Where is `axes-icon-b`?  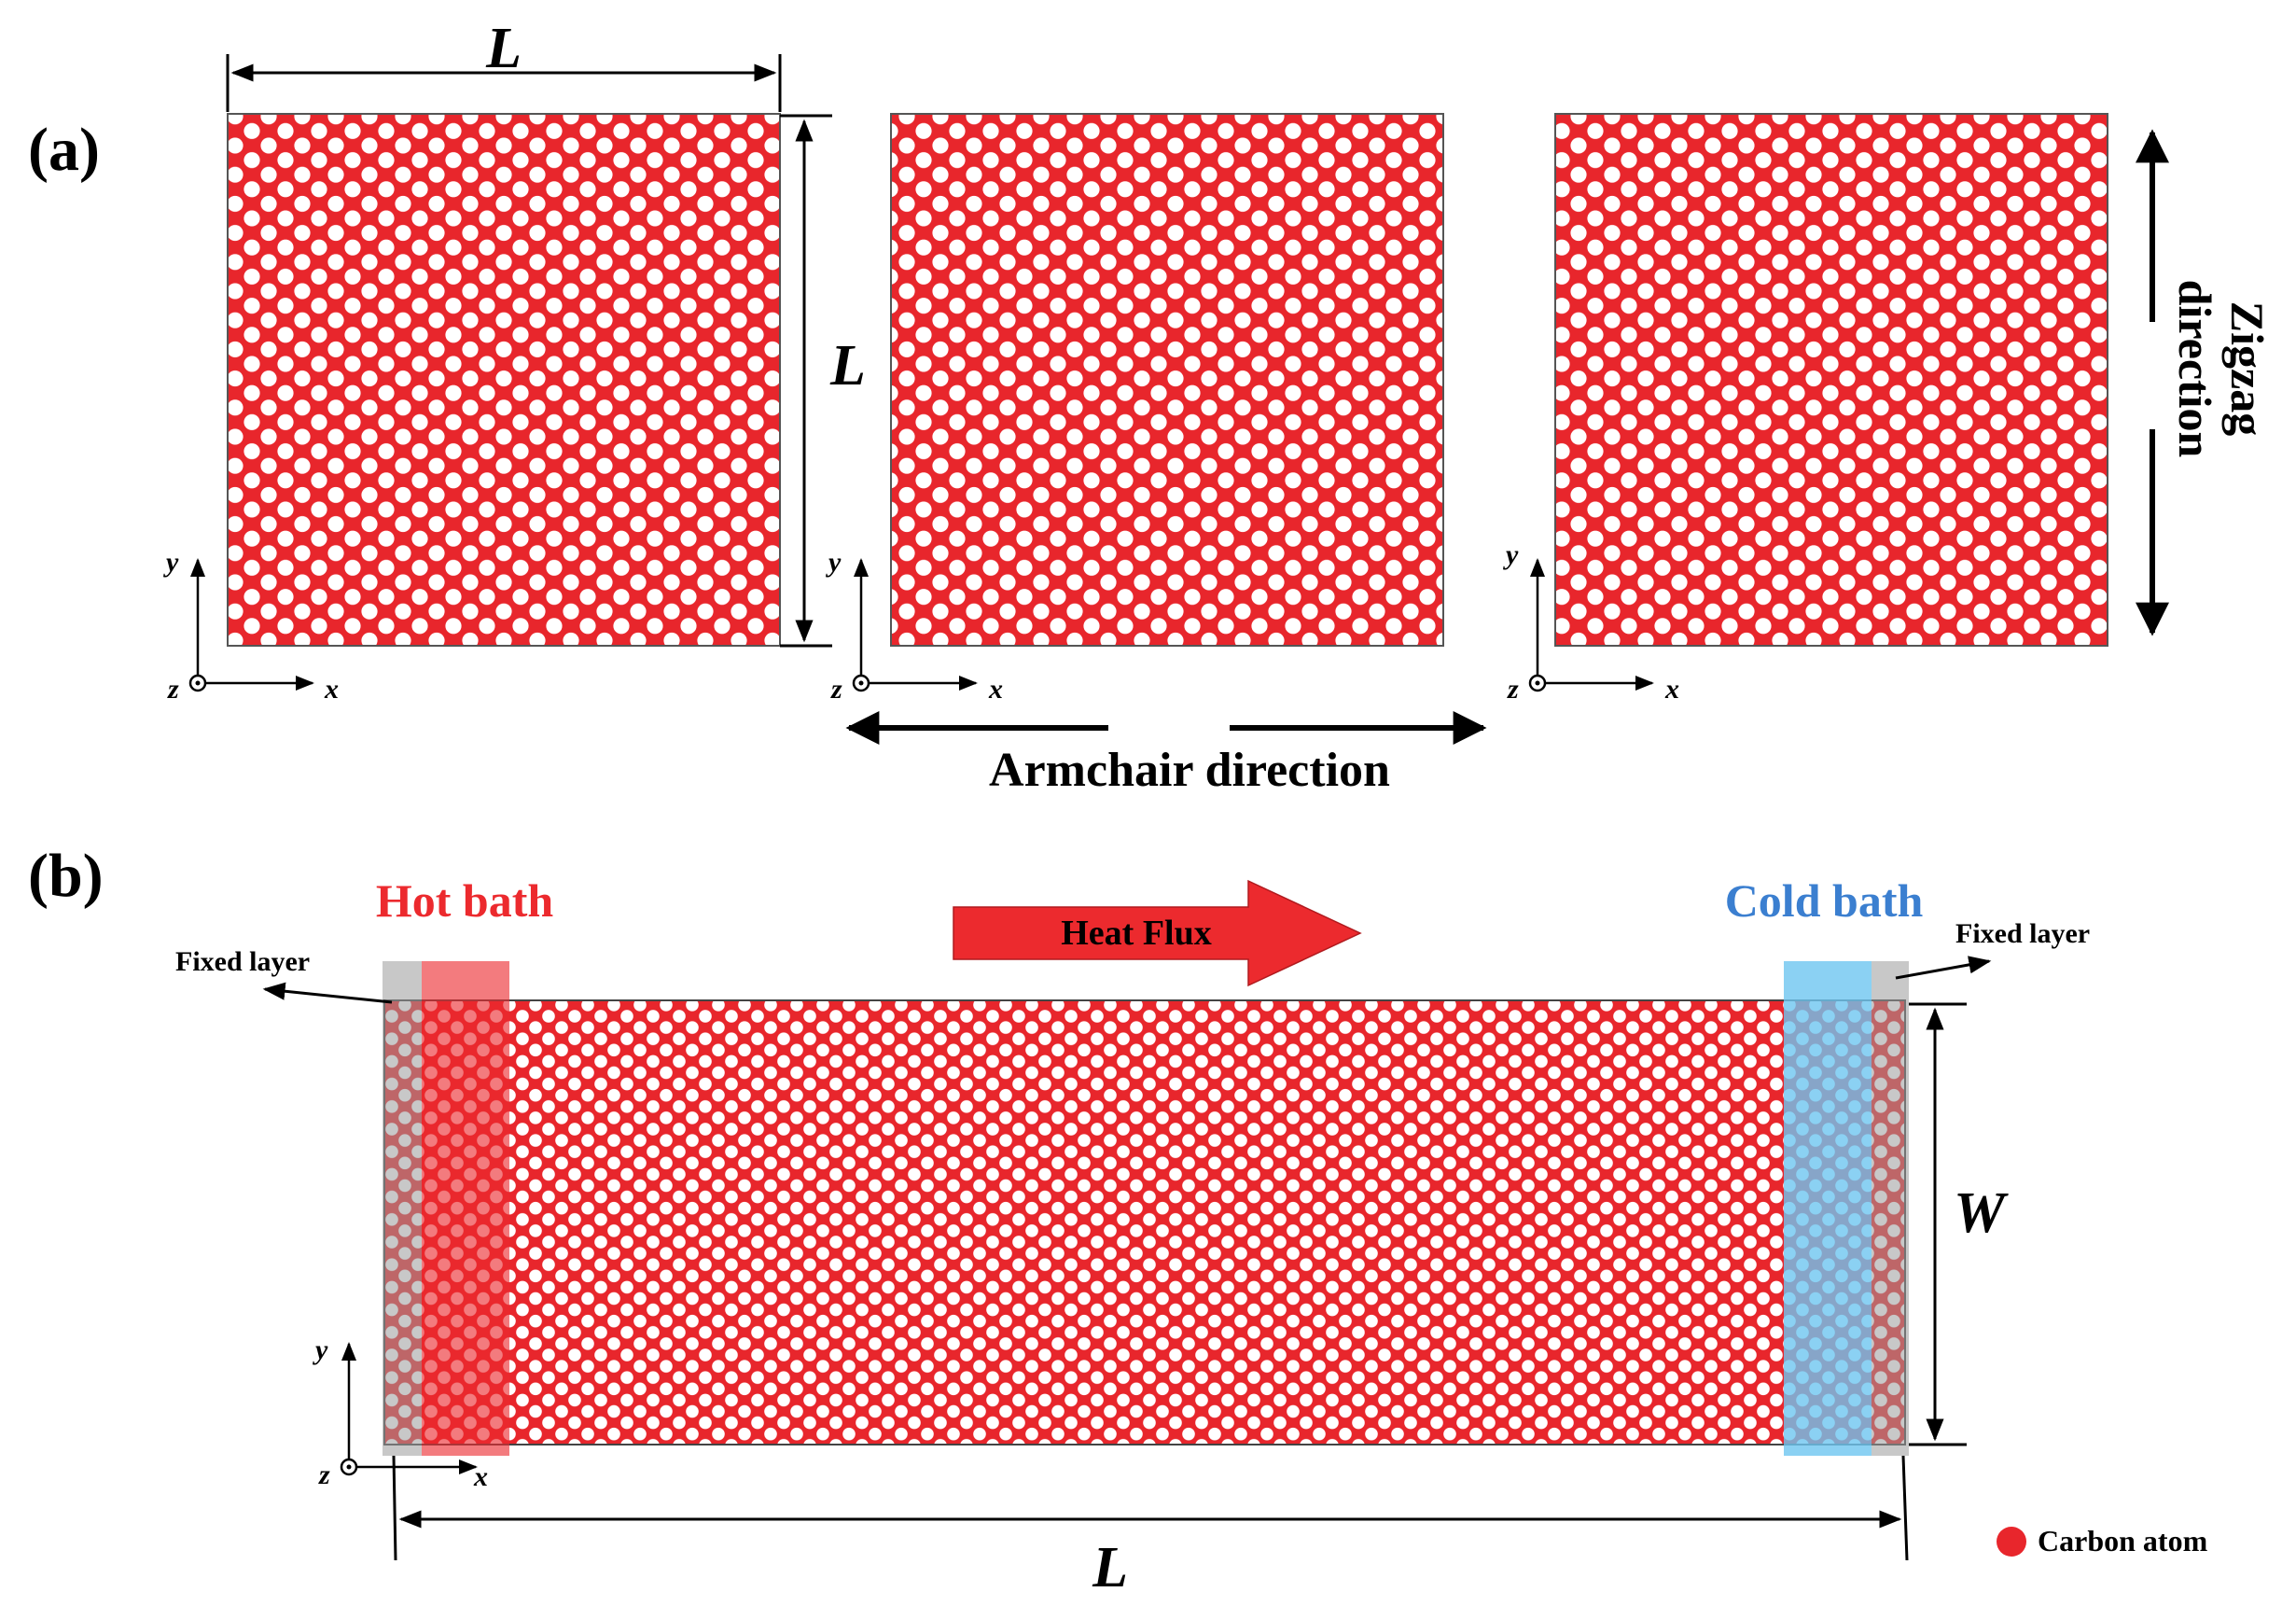 axes-icon-b is located at coordinates (409, 1409).